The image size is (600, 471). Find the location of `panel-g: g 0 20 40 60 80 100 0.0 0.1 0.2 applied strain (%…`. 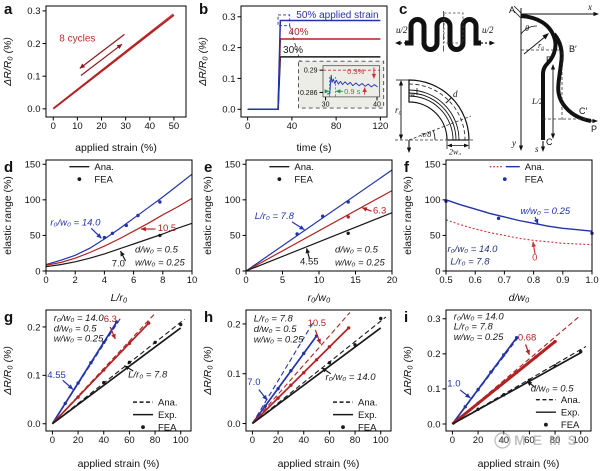

panel-g: g 0 20 40 60 80 100 0.0 0.1 0.2 applied strain (%… is located at coordinates (100, 388).